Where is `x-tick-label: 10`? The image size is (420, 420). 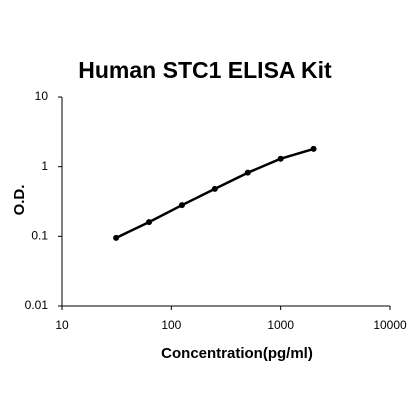
x-tick-label: 10 is located at coordinates (62, 325).